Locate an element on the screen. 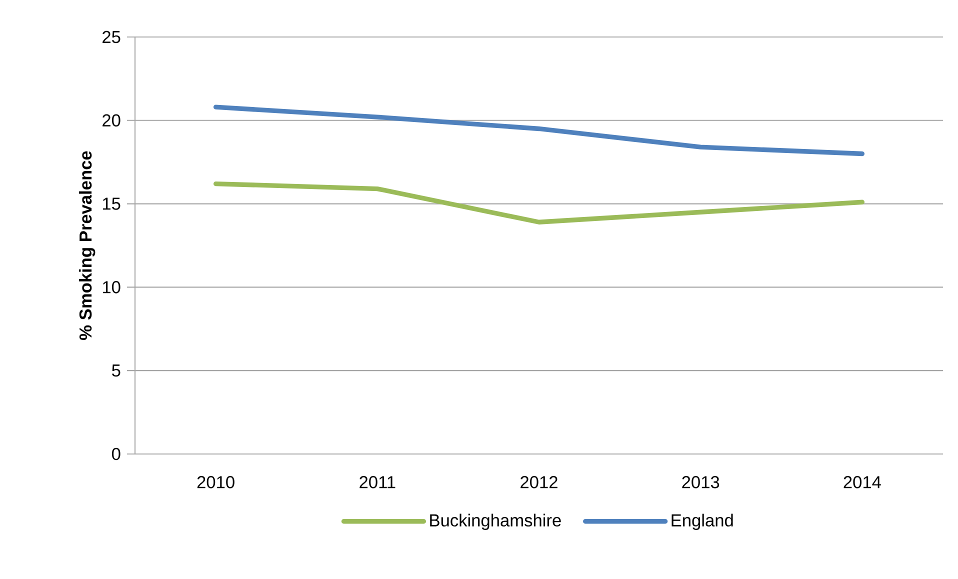  x-tick-label: 2010 is located at coordinates (215, 482).